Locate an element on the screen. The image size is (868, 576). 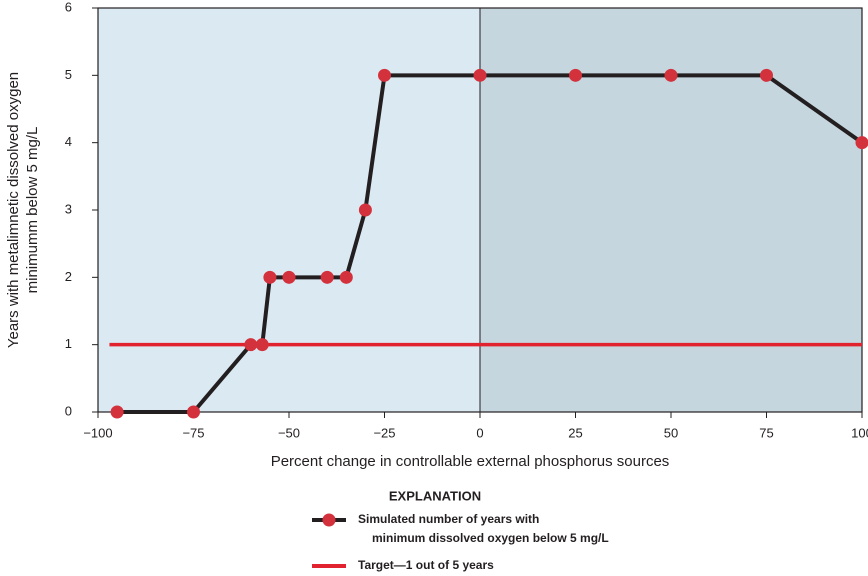
y-tick-label: 2 is located at coordinates (68, 276).